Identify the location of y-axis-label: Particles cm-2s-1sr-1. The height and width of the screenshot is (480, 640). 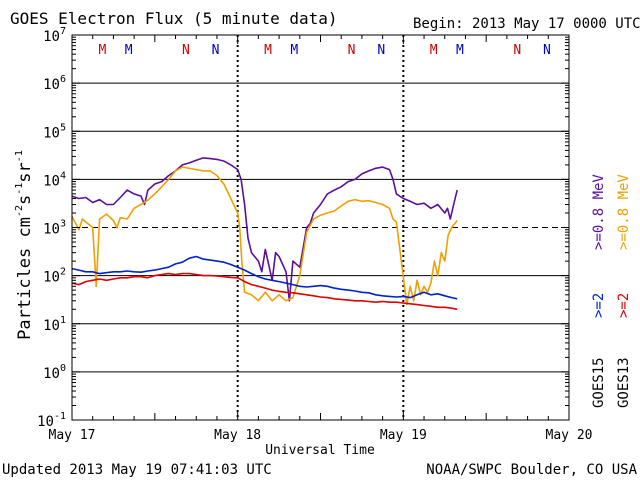
(24, 245).